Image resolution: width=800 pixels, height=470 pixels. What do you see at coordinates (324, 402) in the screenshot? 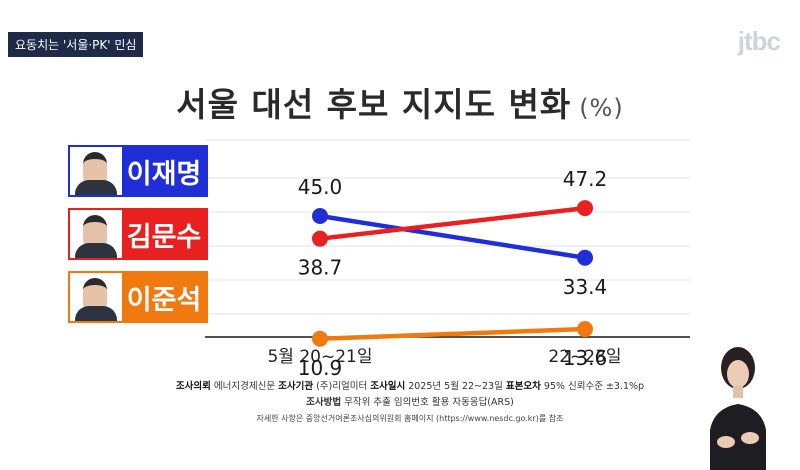
I see `survey-method-label: 조사방법` at bounding box center [324, 402].